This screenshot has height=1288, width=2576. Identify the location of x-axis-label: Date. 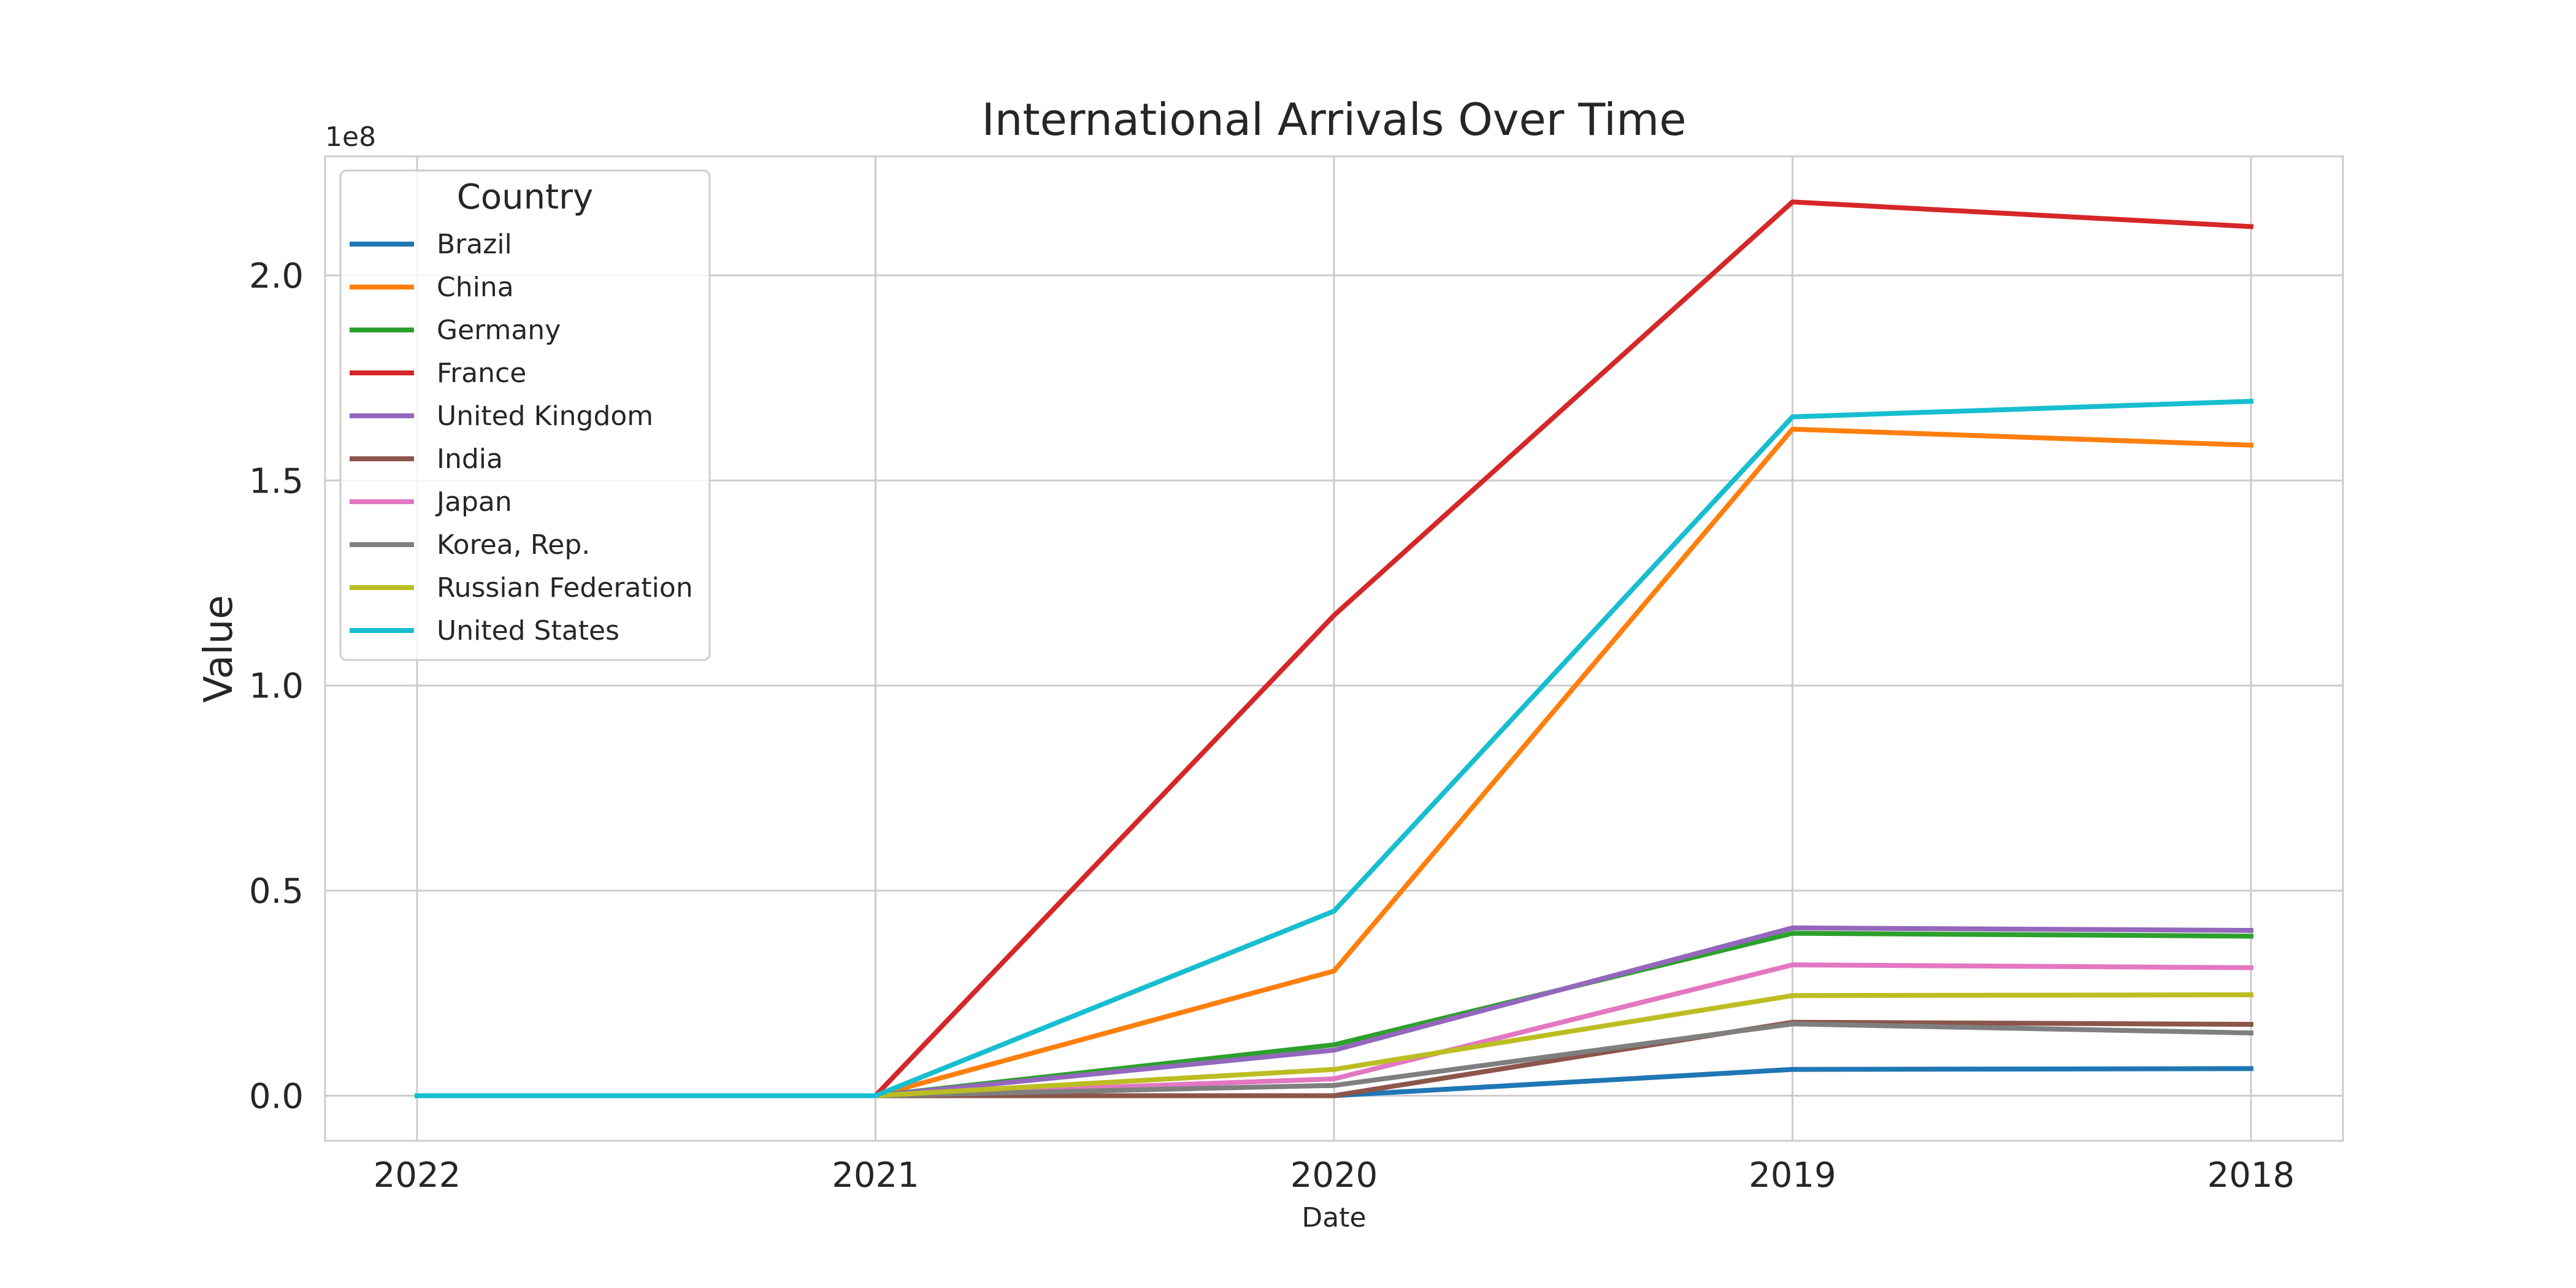
(1333, 1217).